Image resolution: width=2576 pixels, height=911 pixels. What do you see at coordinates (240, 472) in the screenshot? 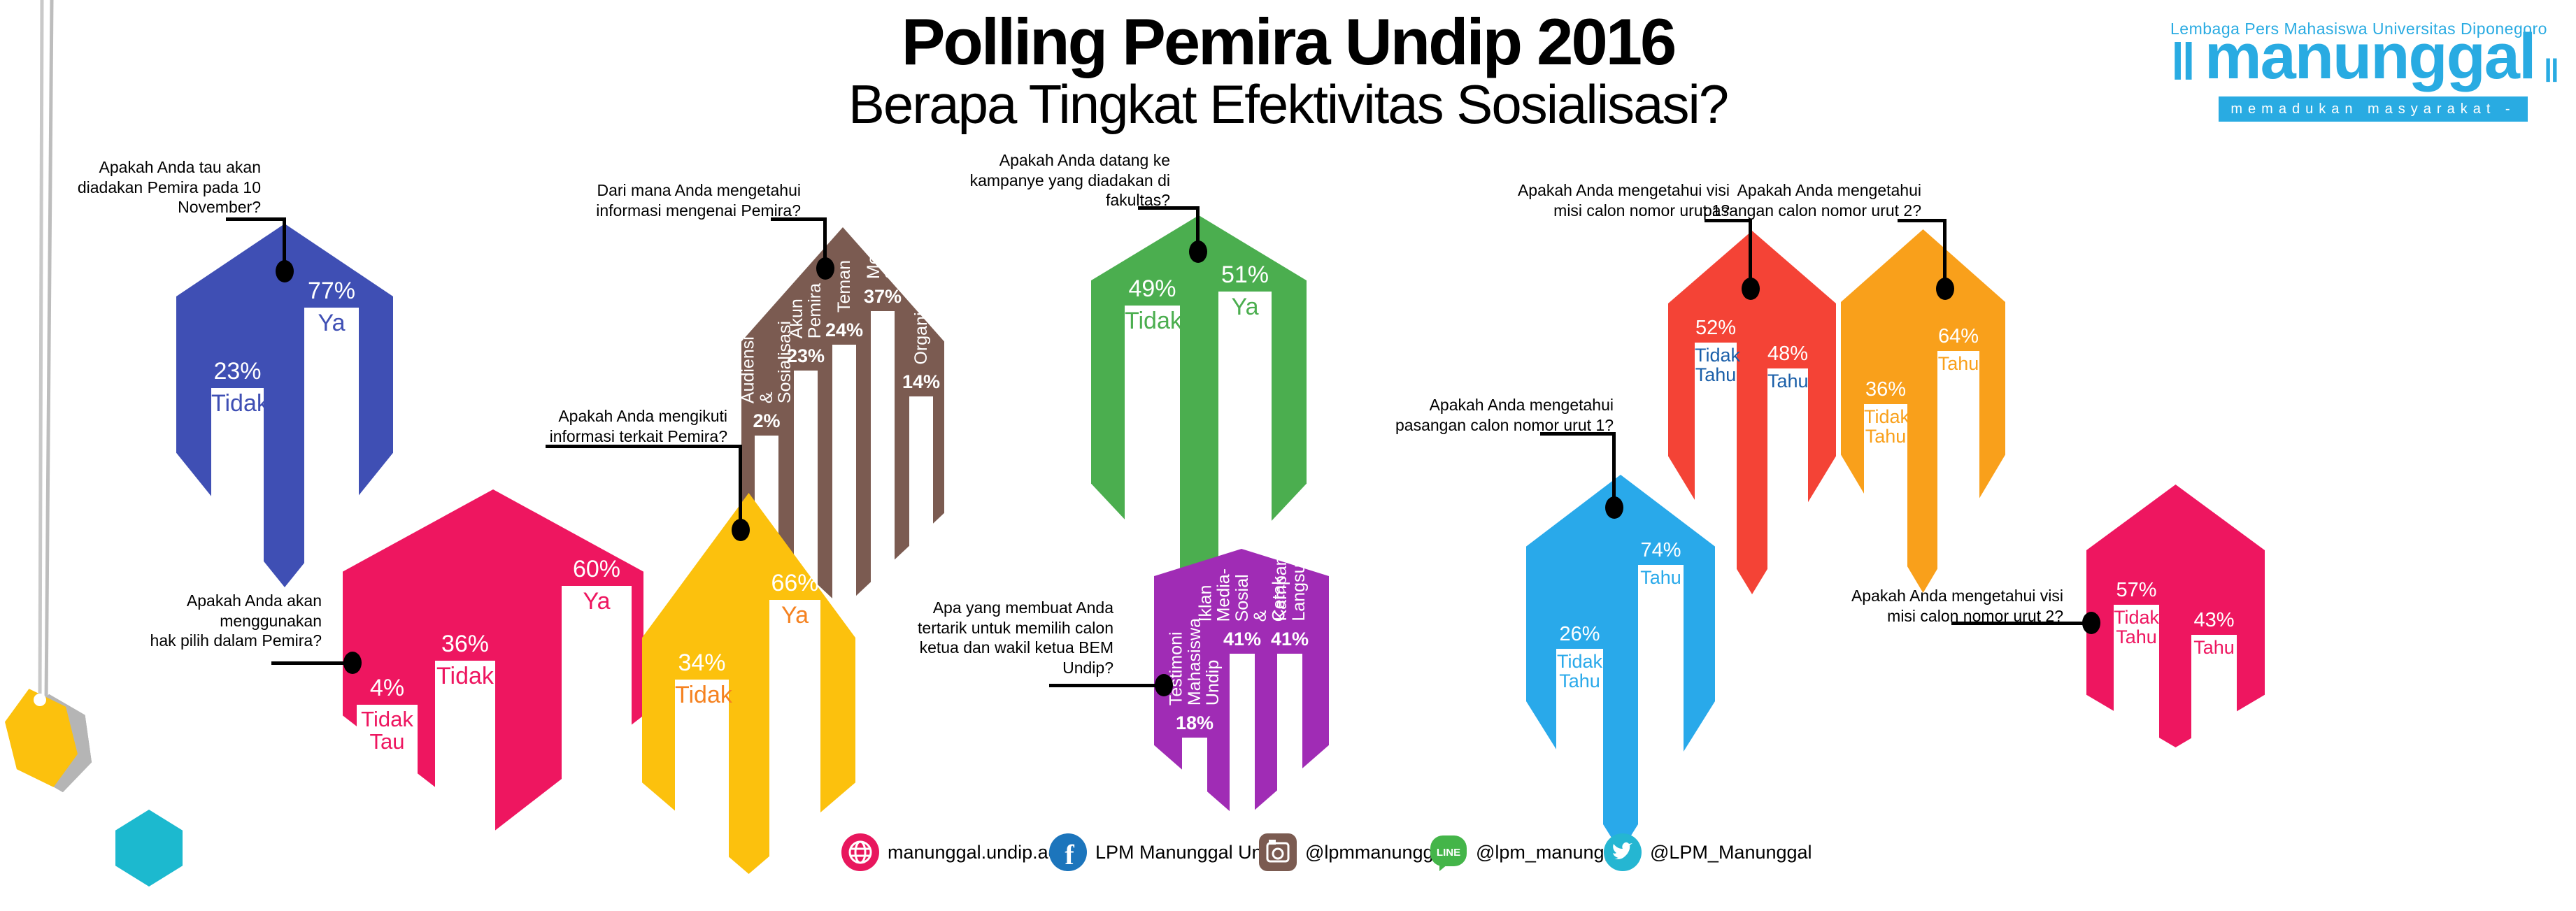
I see `bar-tidak: 23% Tidak` at bounding box center [240, 472].